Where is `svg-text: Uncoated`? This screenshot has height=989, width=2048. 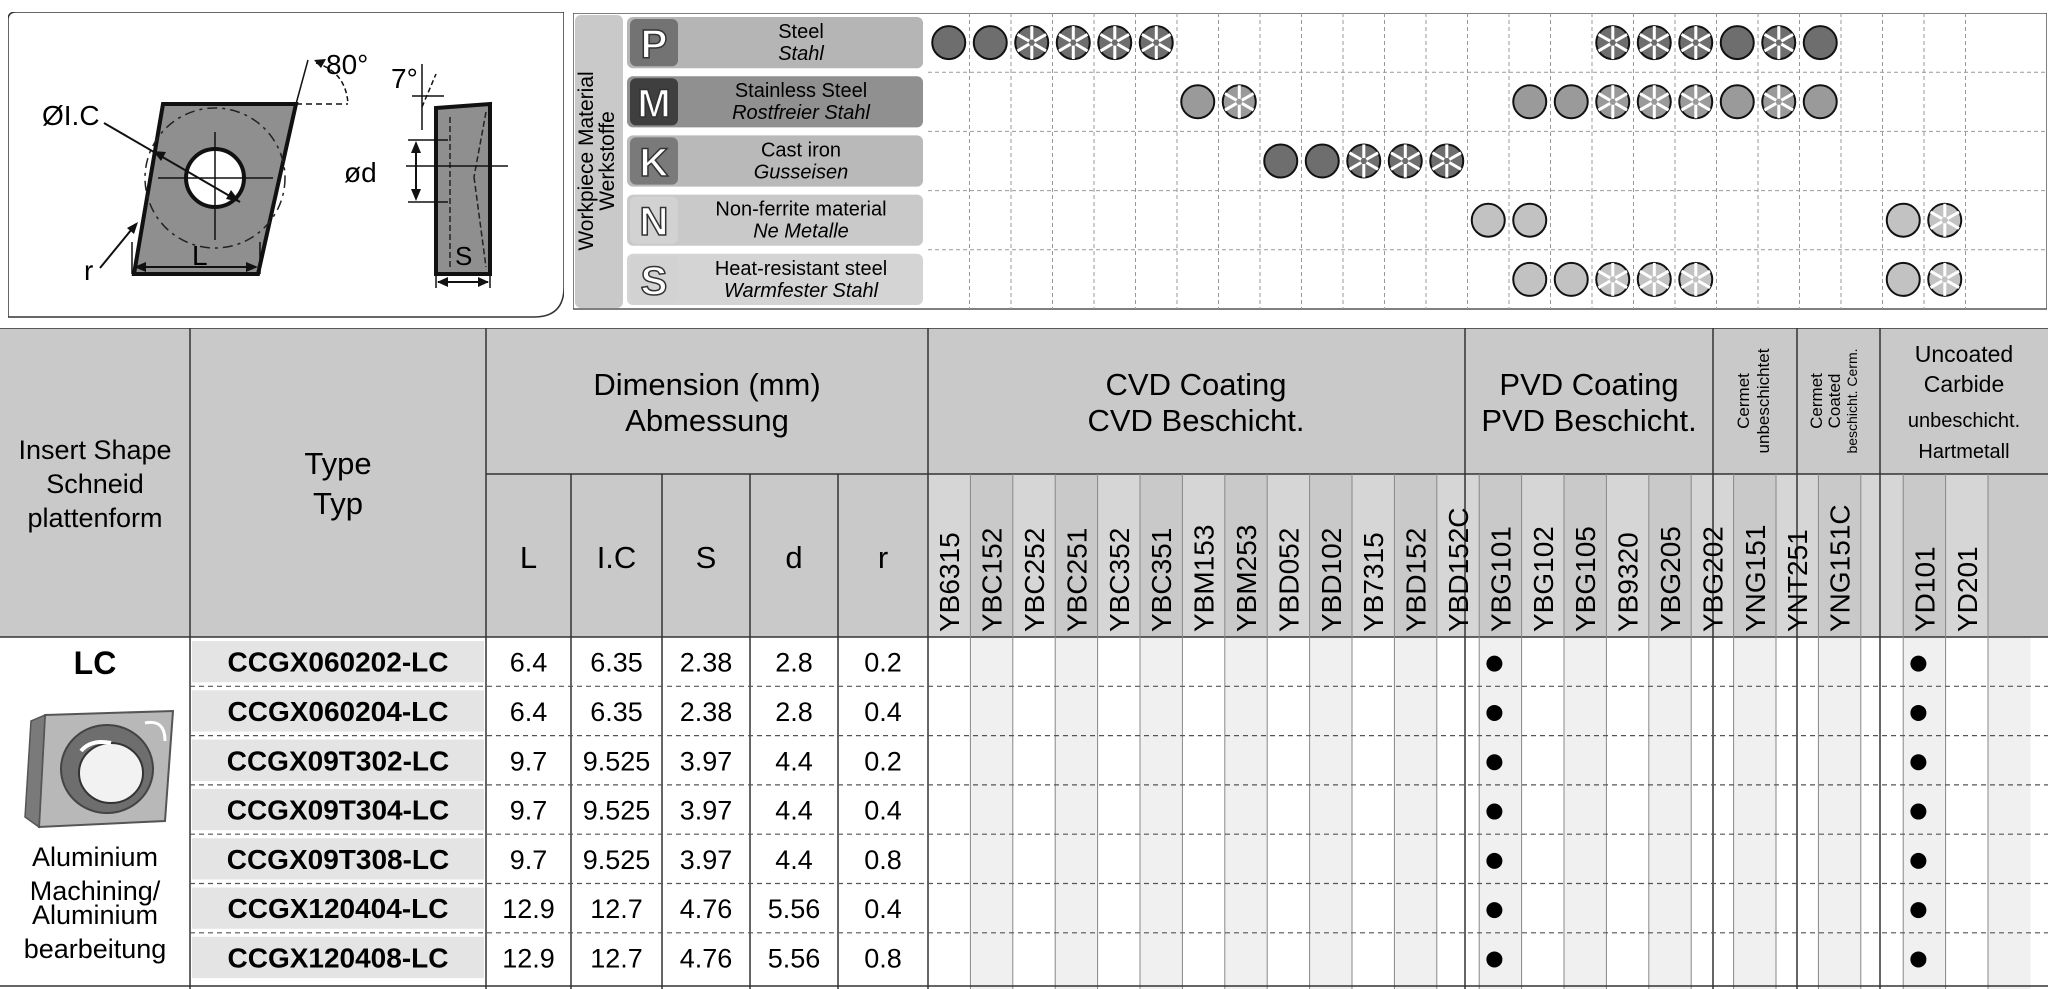
svg-text: Uncoated is located at coordinates (1964, 354).